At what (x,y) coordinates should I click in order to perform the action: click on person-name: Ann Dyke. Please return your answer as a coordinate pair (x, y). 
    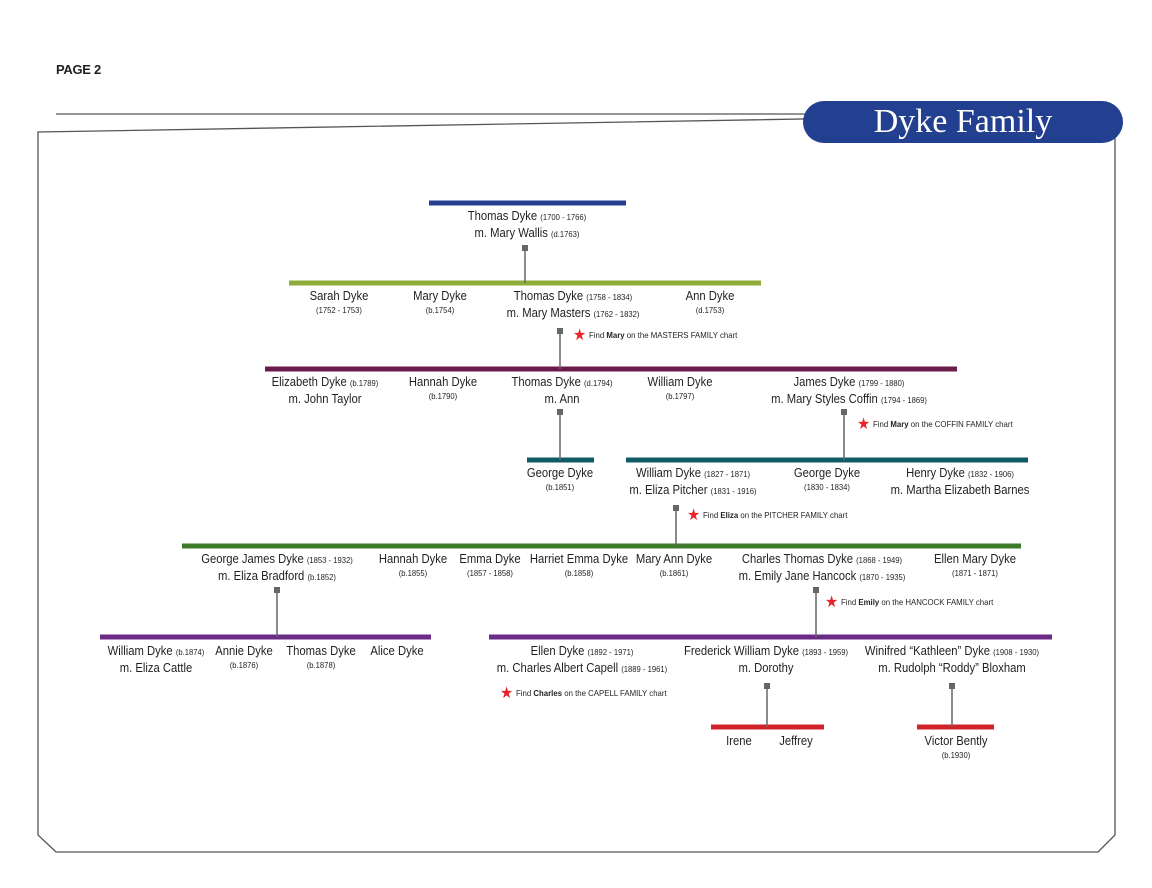
    Looking at the image, I should click on (710, 296).